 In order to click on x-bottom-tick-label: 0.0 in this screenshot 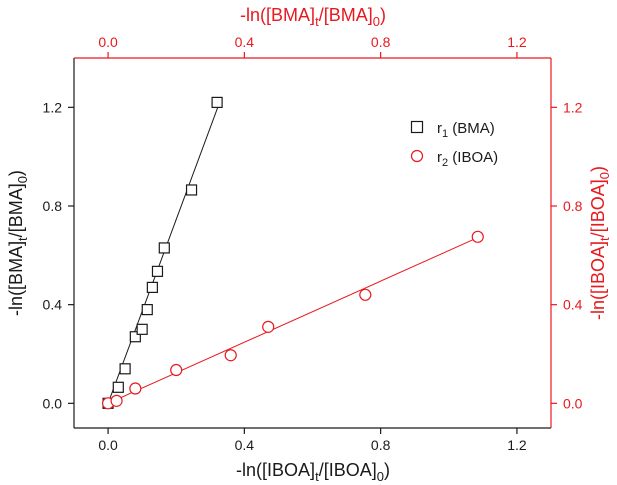, I will do `click(108, 445)`.